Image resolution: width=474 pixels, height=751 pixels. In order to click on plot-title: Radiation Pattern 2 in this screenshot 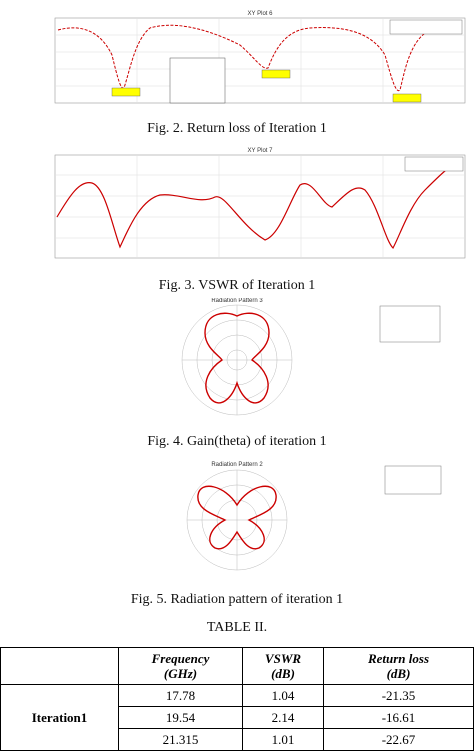, I will do `click(237, 465)`.